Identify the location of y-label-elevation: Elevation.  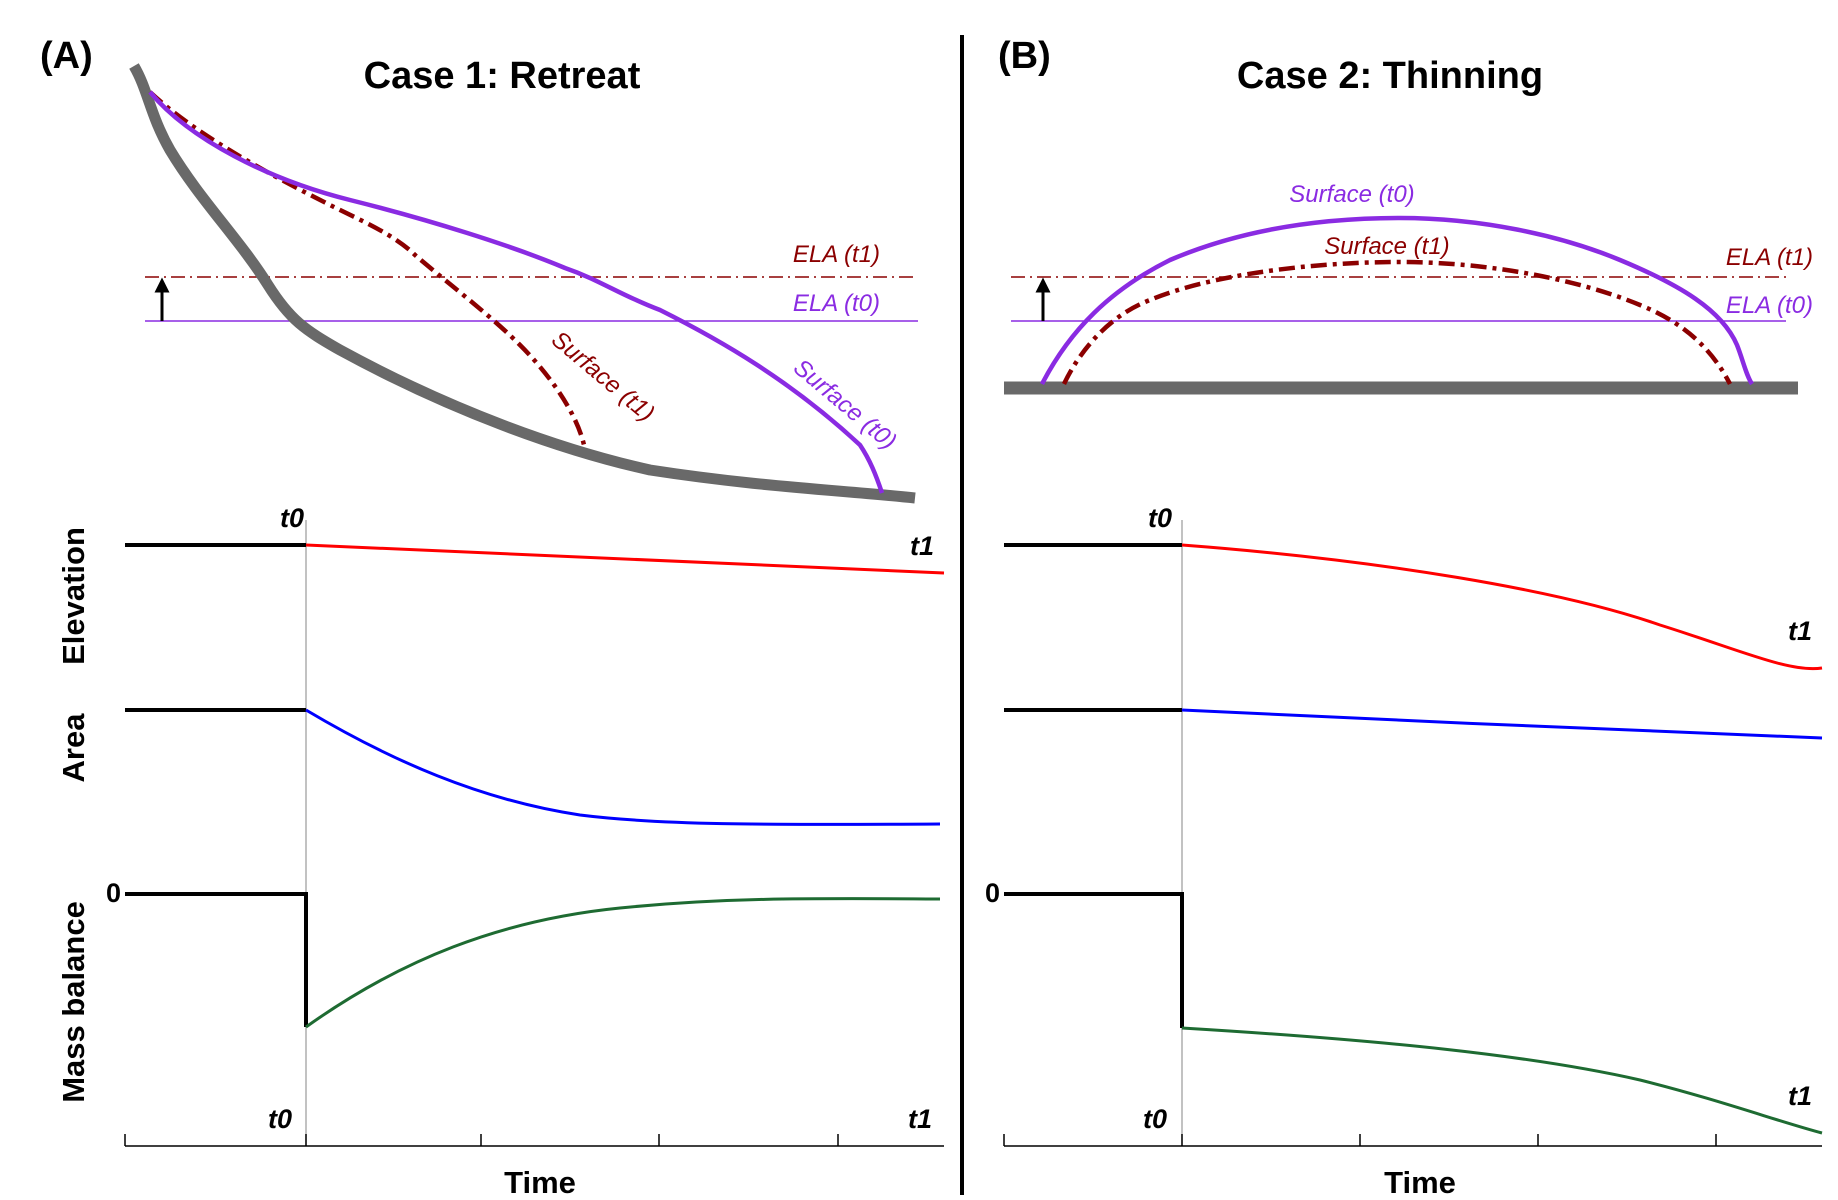
(73, 596).